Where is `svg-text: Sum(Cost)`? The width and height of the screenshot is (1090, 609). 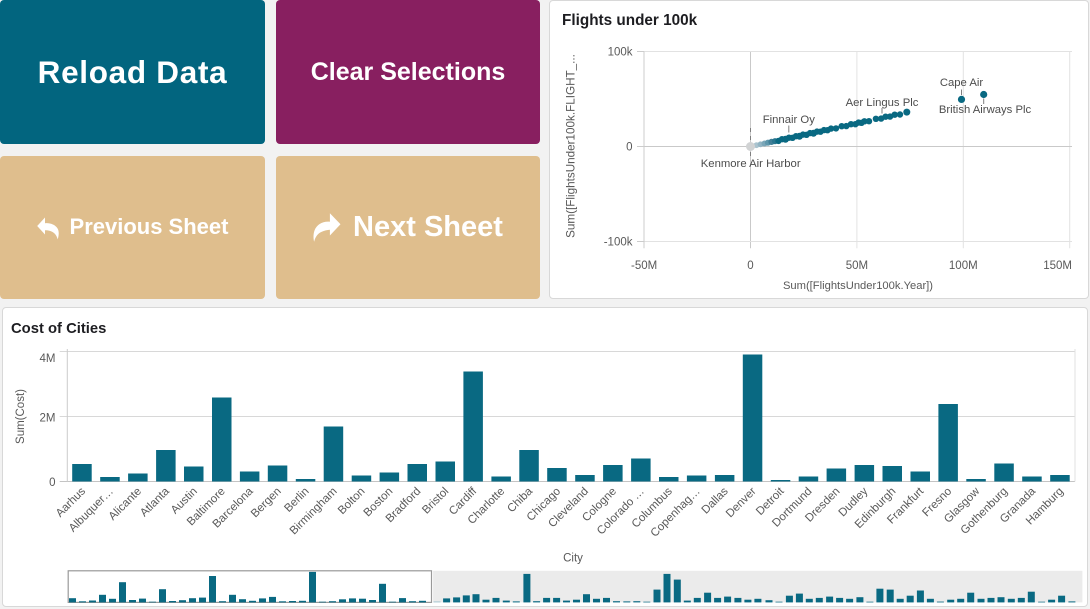
svg-text: Sum(Cost) is located at coordinates (21, 416).